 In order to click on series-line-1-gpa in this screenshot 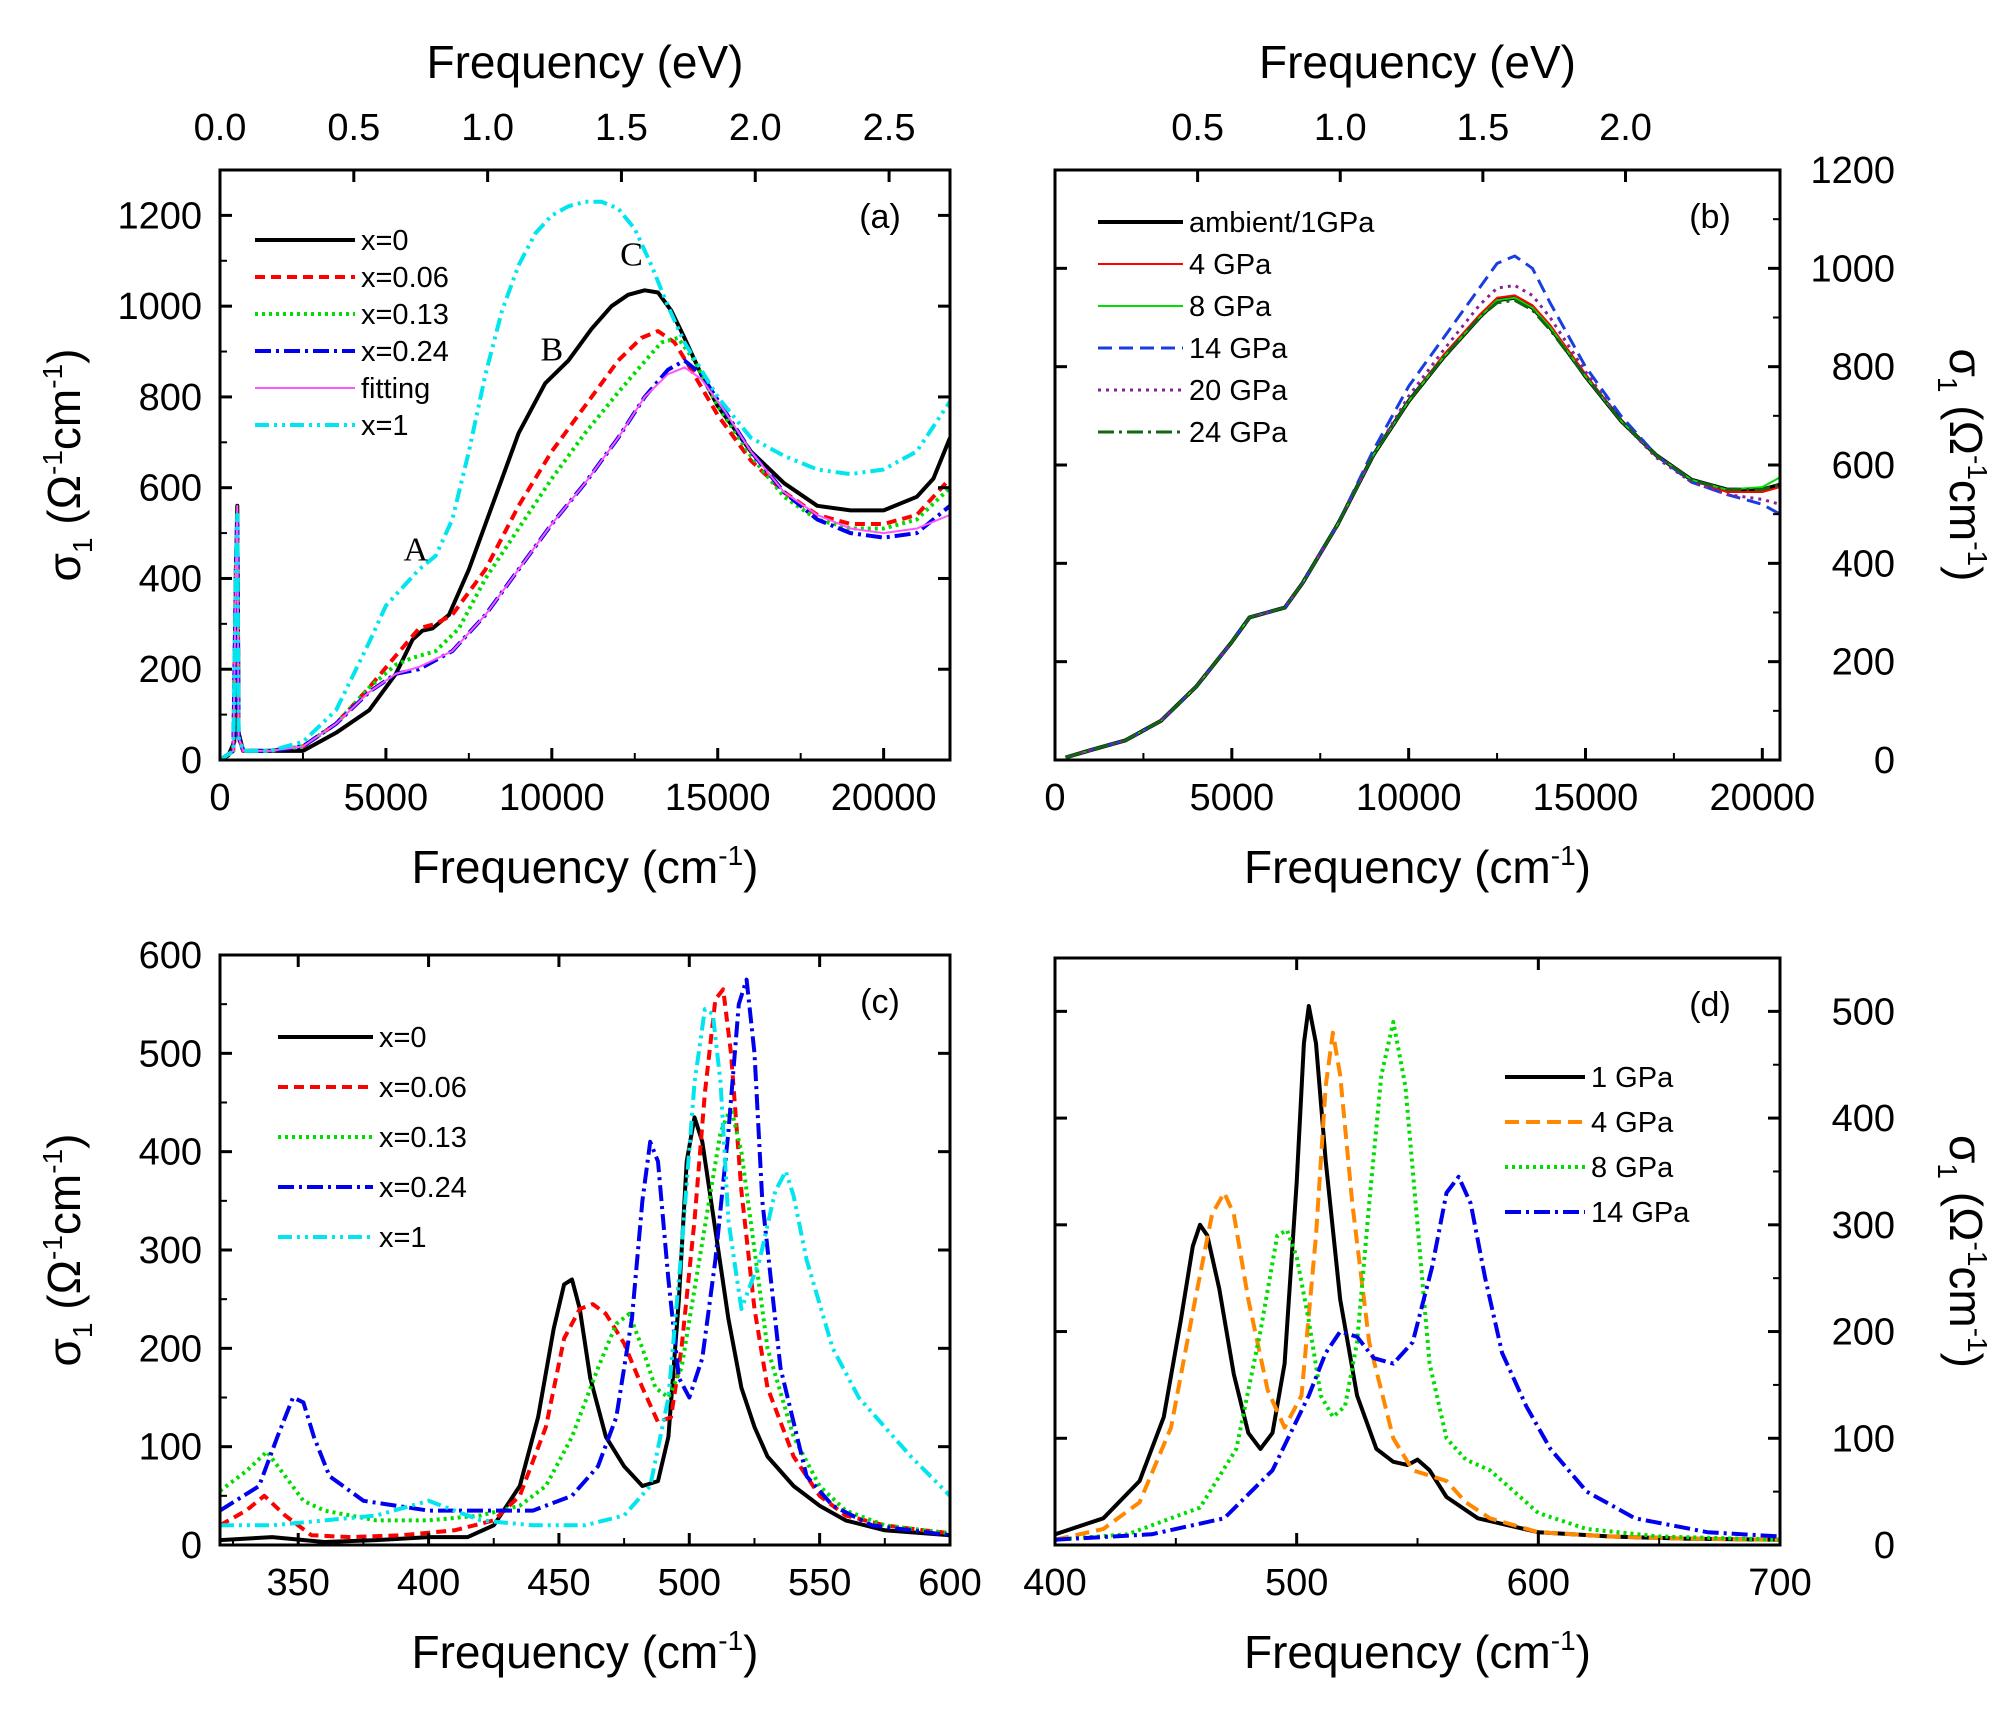, I will do `click(1417, 1273)`.